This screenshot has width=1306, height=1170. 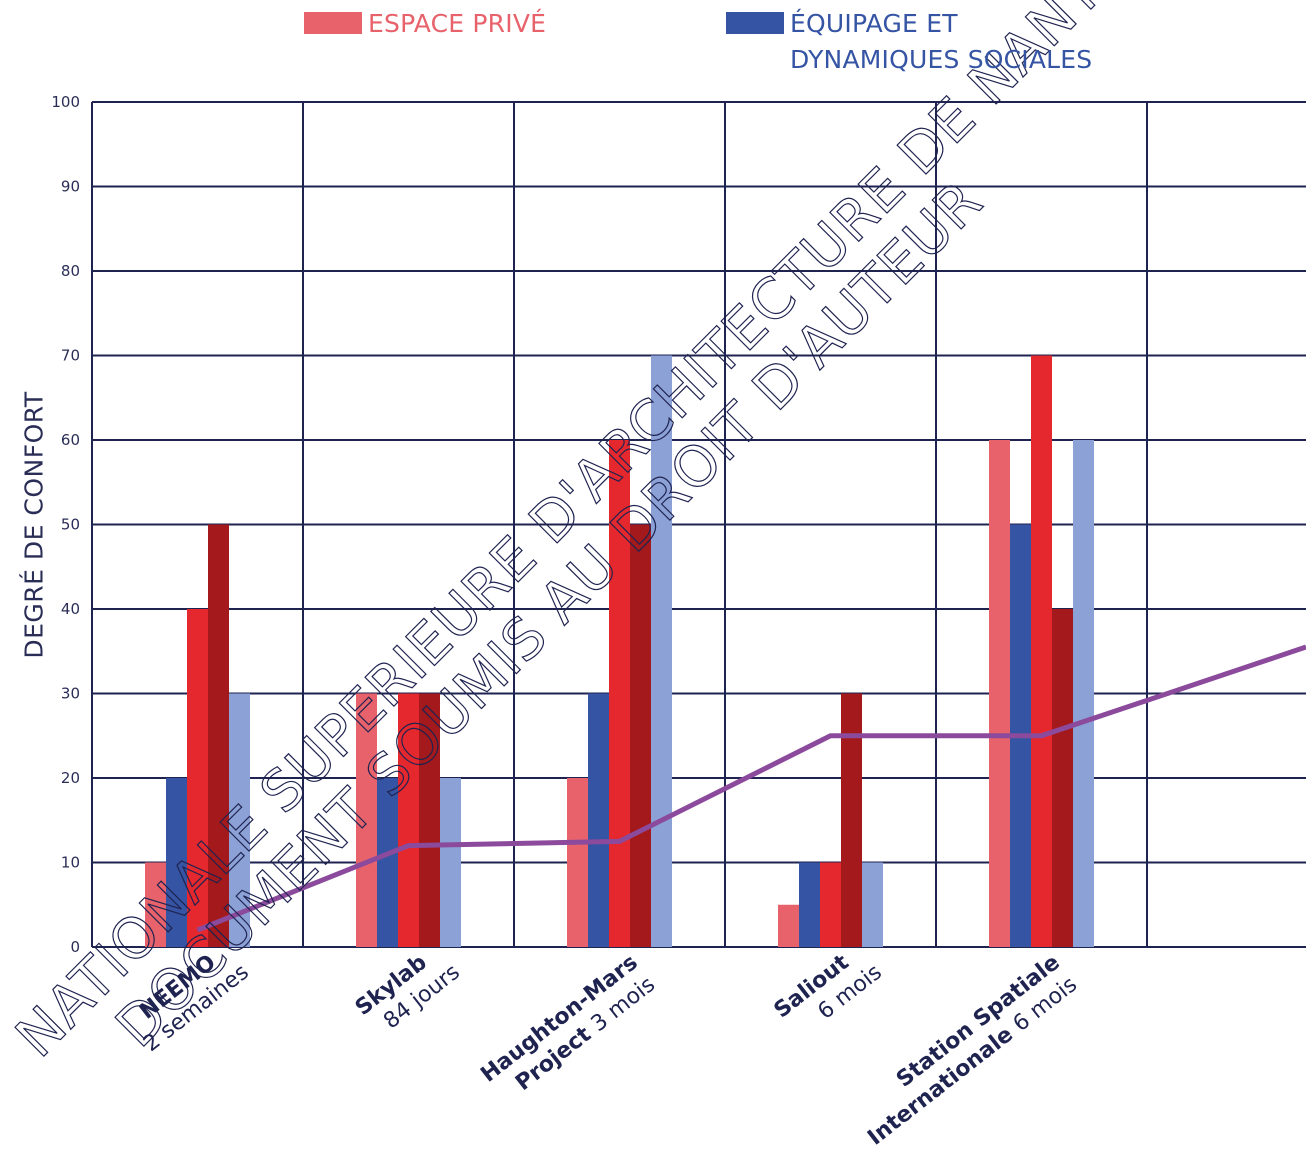 What do you see at coordinates (75, 947) in the screenshot?
I see `y-tick-label: 0` at bounding box center [75, 947].